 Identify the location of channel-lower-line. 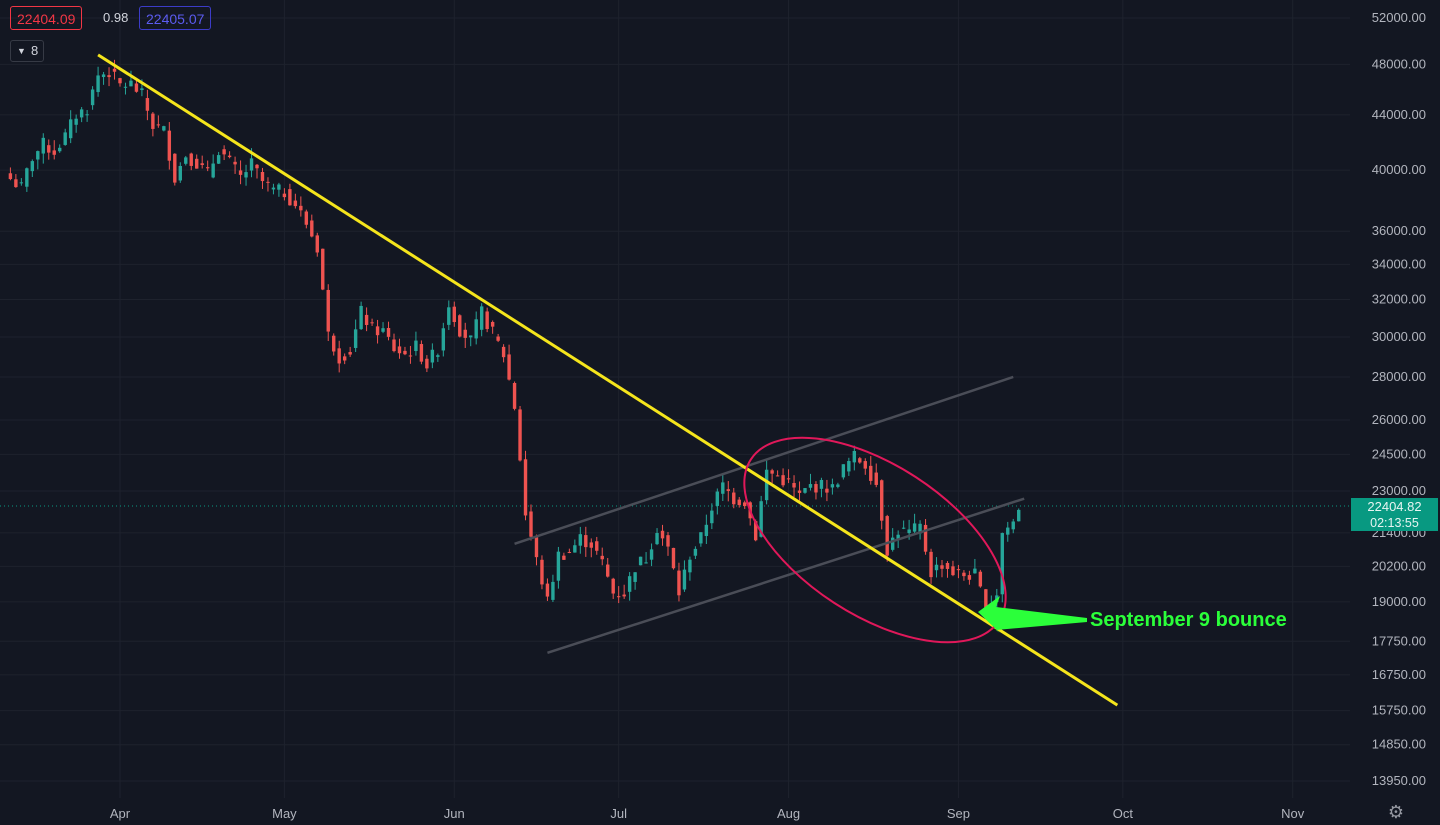
(786, 576).